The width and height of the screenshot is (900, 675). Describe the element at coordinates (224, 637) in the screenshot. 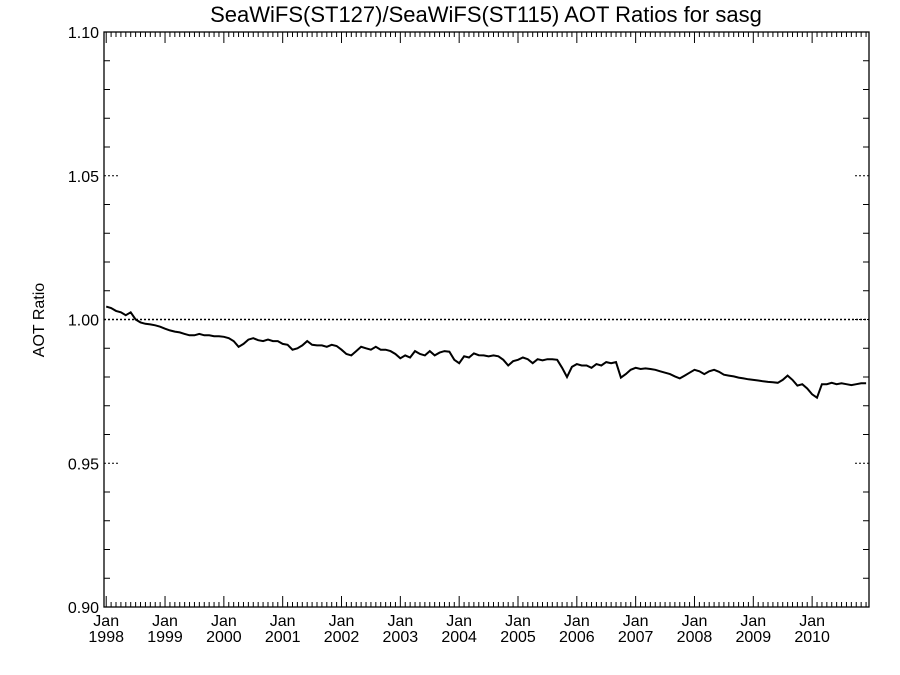

I see `x-tick-label-year: 2000` at that location.